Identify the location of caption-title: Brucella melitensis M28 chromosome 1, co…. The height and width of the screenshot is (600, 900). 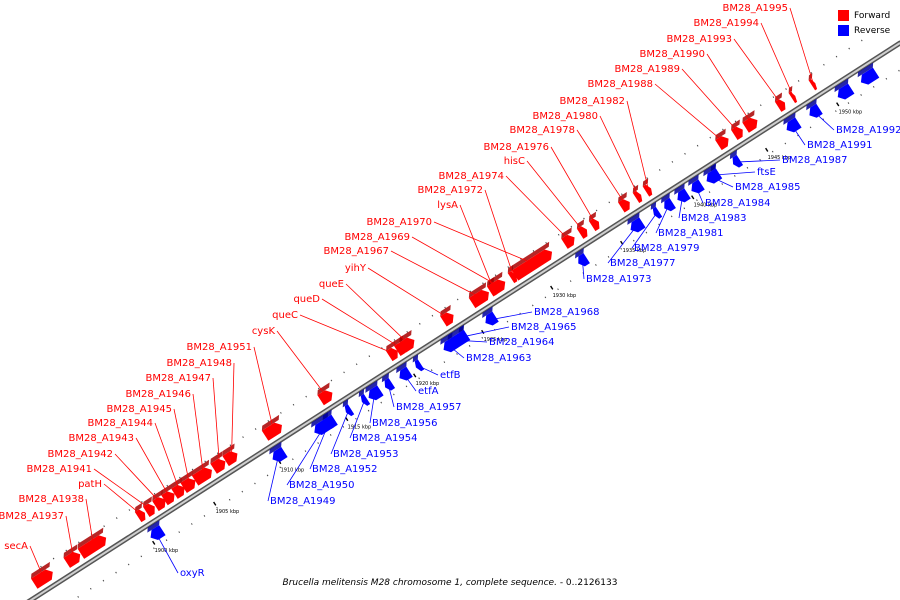
(419, 583).